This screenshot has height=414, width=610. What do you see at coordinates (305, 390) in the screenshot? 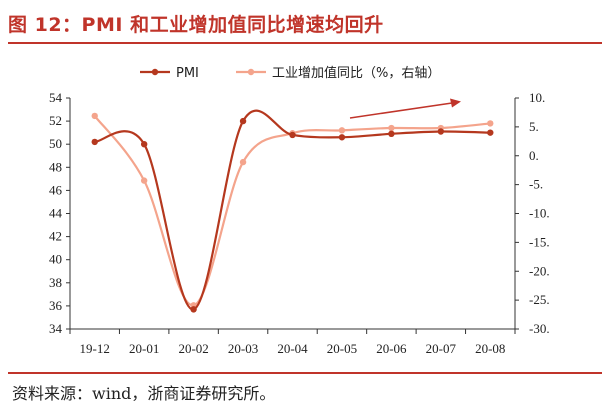
I see `source-bar: 资料来源：wind，浙商证券研究所。` at bounding box center [305, 390].